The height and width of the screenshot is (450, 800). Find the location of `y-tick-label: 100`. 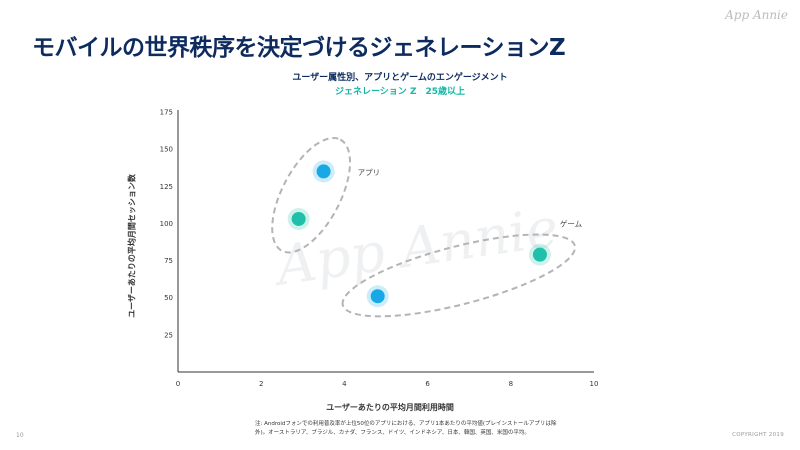

y-tick-label: 100 is located at coordinates (166, 224).